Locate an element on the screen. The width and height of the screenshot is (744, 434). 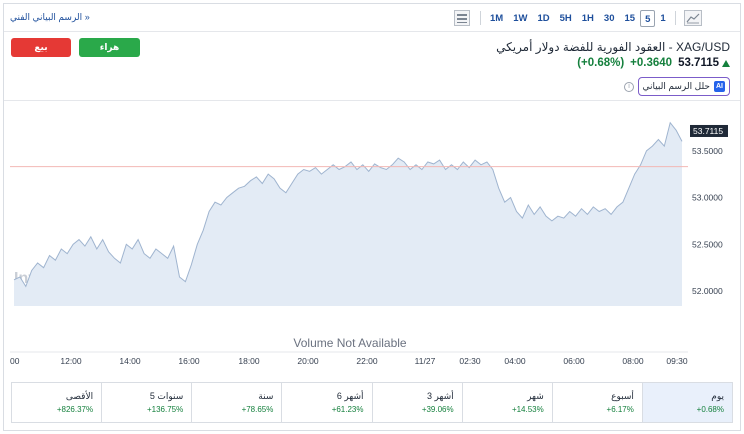
x-tick-label: 12:00 is located at coordinates (71, 361).